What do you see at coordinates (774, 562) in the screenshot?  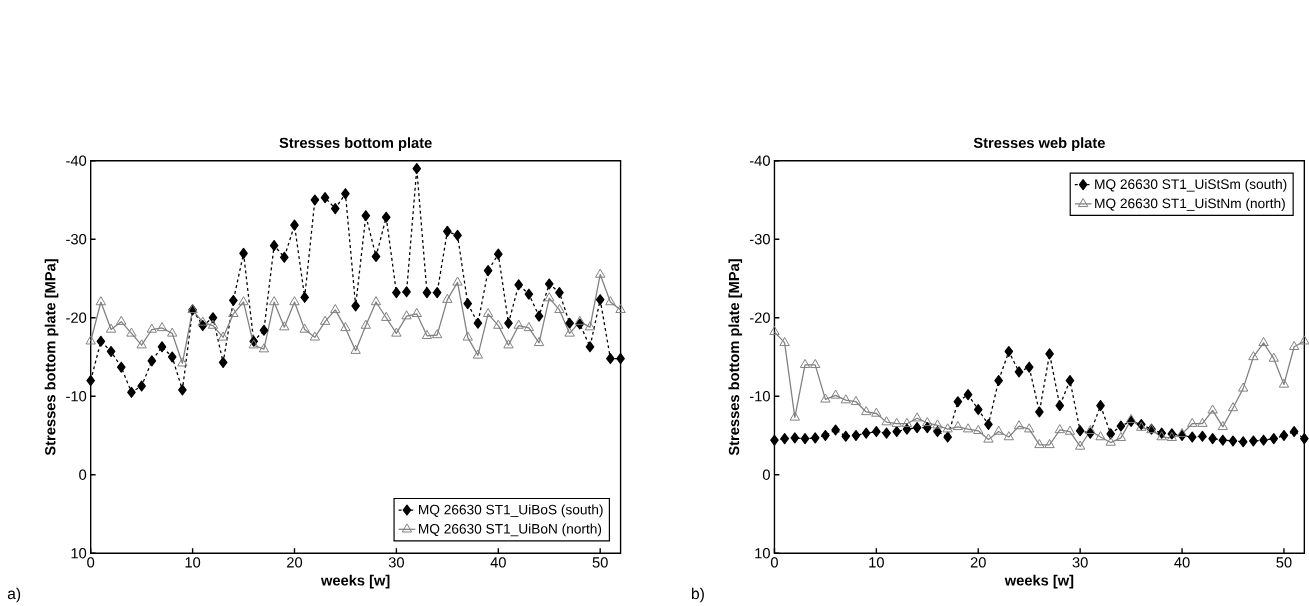 I see `x-tick-label: 0` at bounding box center [774, 562].